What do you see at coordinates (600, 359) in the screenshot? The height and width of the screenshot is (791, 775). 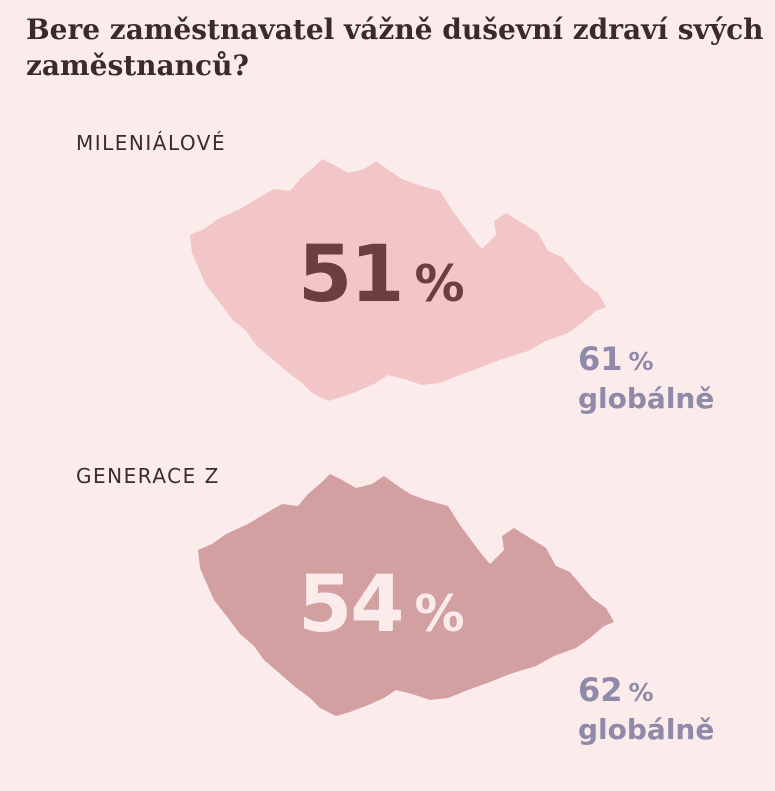 I see `global-millennials-number: 61` at bounding box center [600, 359].